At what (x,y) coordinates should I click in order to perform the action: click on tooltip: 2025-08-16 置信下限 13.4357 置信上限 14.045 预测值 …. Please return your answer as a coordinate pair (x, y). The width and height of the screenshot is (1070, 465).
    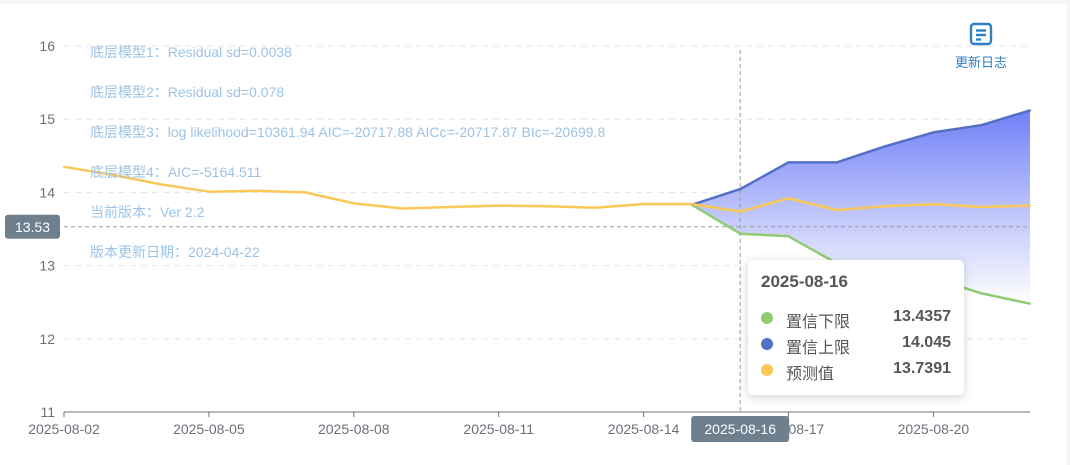
    Looking at the image, I should click on (856, 327).